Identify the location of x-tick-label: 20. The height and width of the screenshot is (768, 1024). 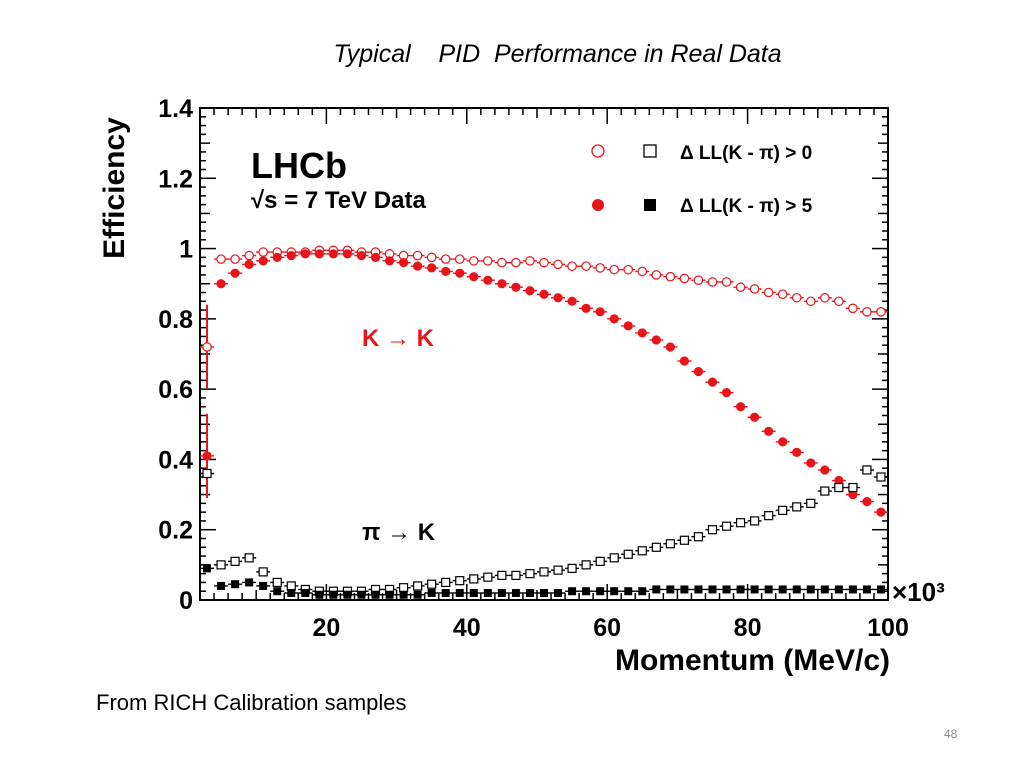
(326, 628).